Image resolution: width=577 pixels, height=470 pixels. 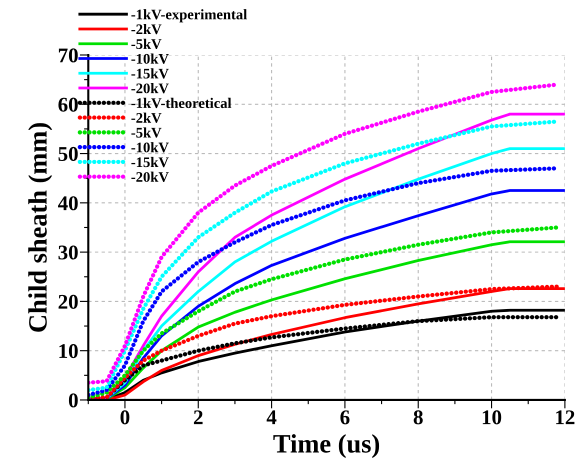 I want to click on y-tick-label: 60, so click(x=68, y=105).